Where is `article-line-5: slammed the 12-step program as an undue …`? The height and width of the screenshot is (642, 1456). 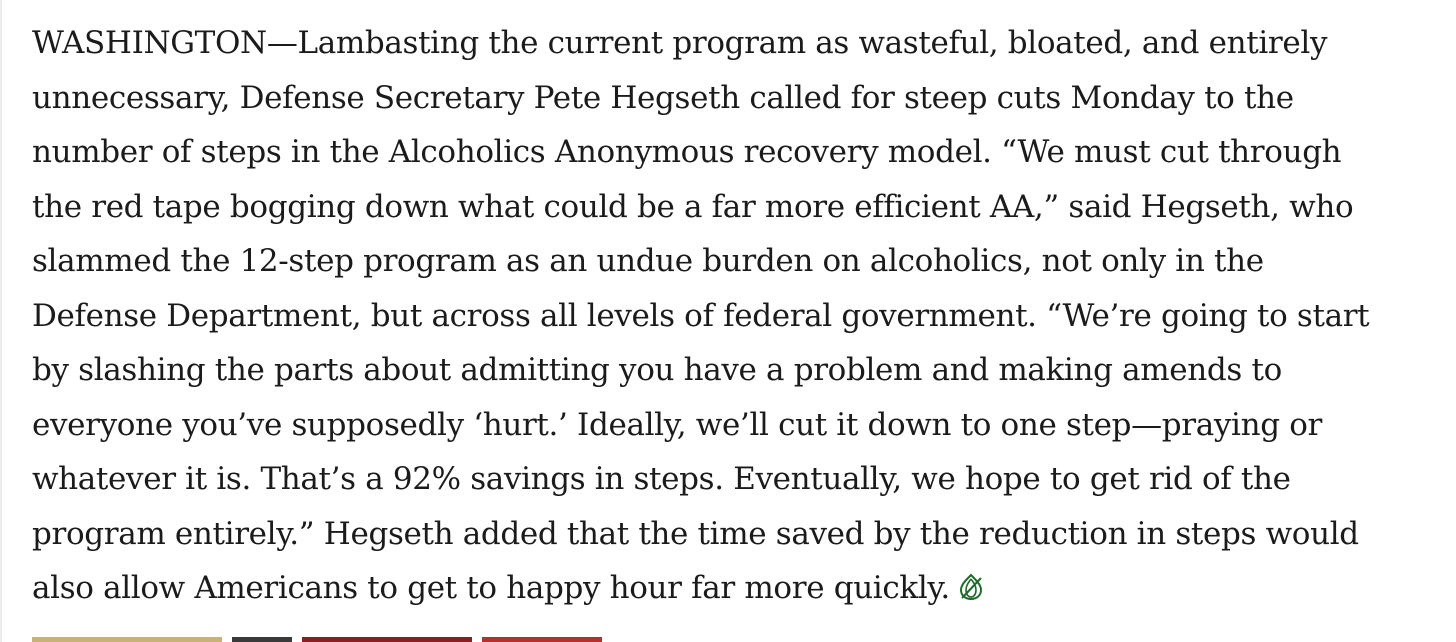 article-line-5: slammed the 12-step program as an undue … is located at coordinates (648, 261).